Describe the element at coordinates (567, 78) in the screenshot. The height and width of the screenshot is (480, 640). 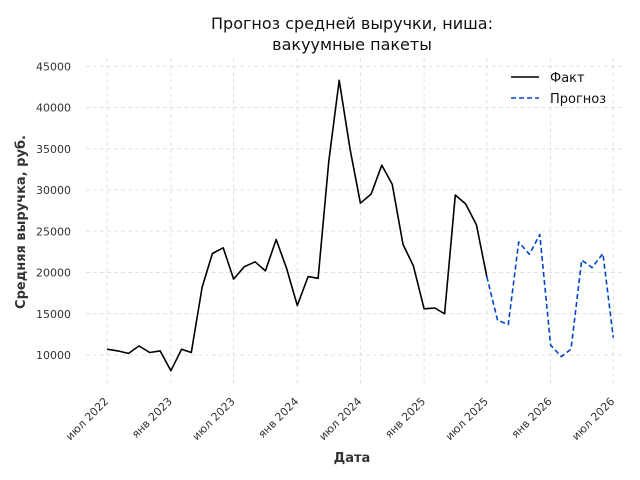
I see `legend-label-fact: Факт` at that location.